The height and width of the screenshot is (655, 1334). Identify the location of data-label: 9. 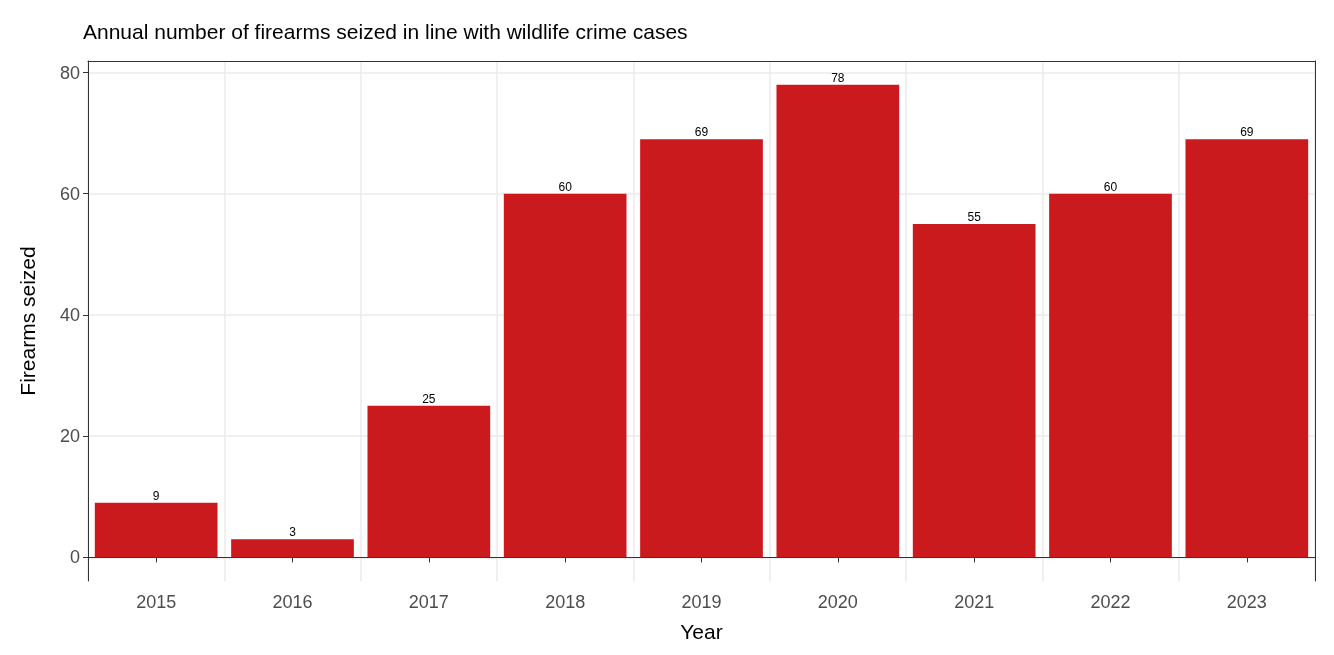
(156, 495).